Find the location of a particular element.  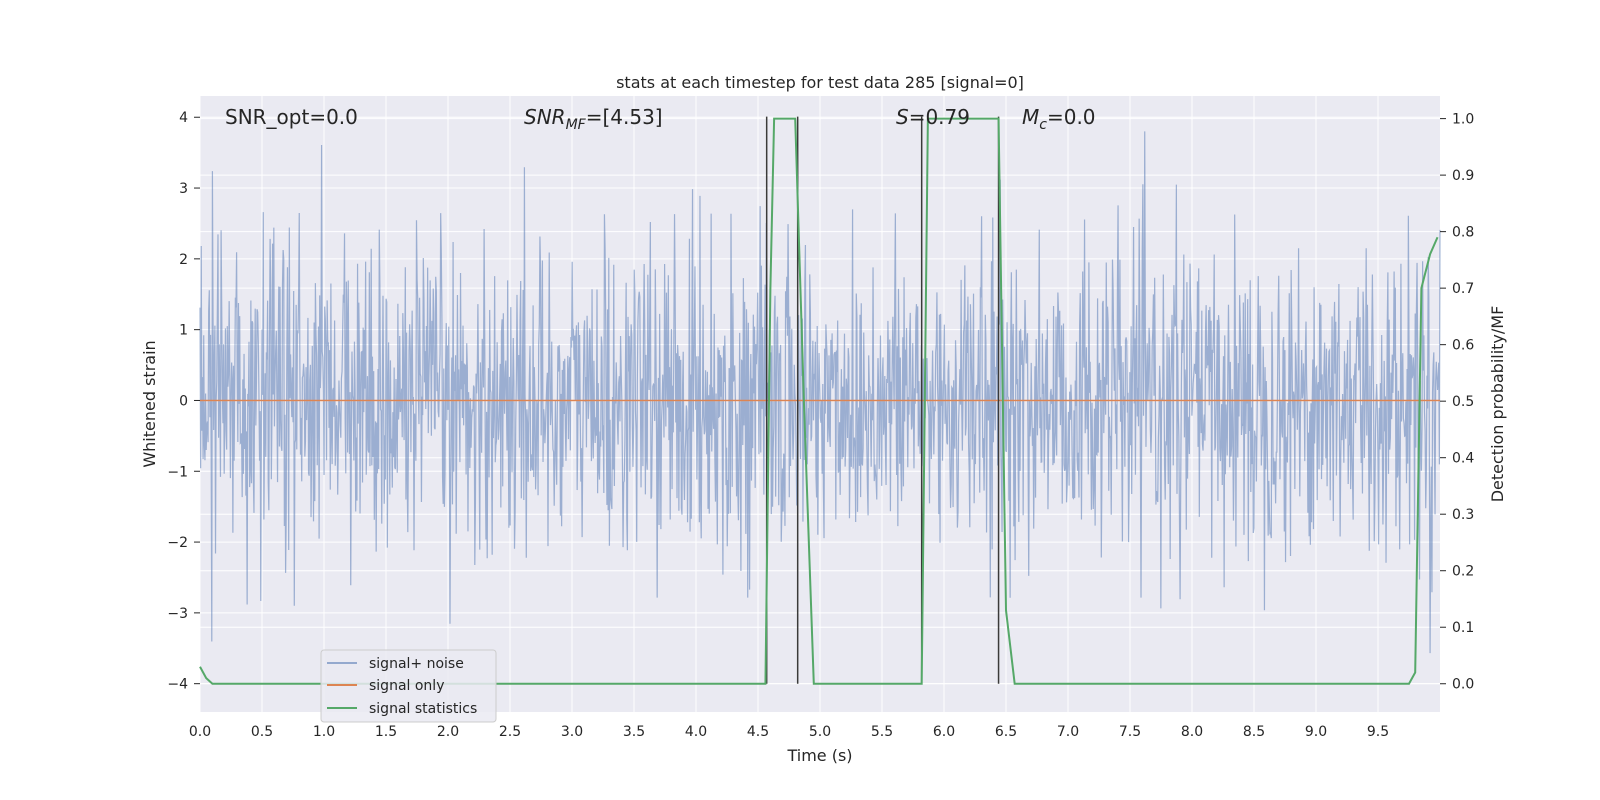

legend-label-stats: signal statistics is located at coordinates (423, 709).